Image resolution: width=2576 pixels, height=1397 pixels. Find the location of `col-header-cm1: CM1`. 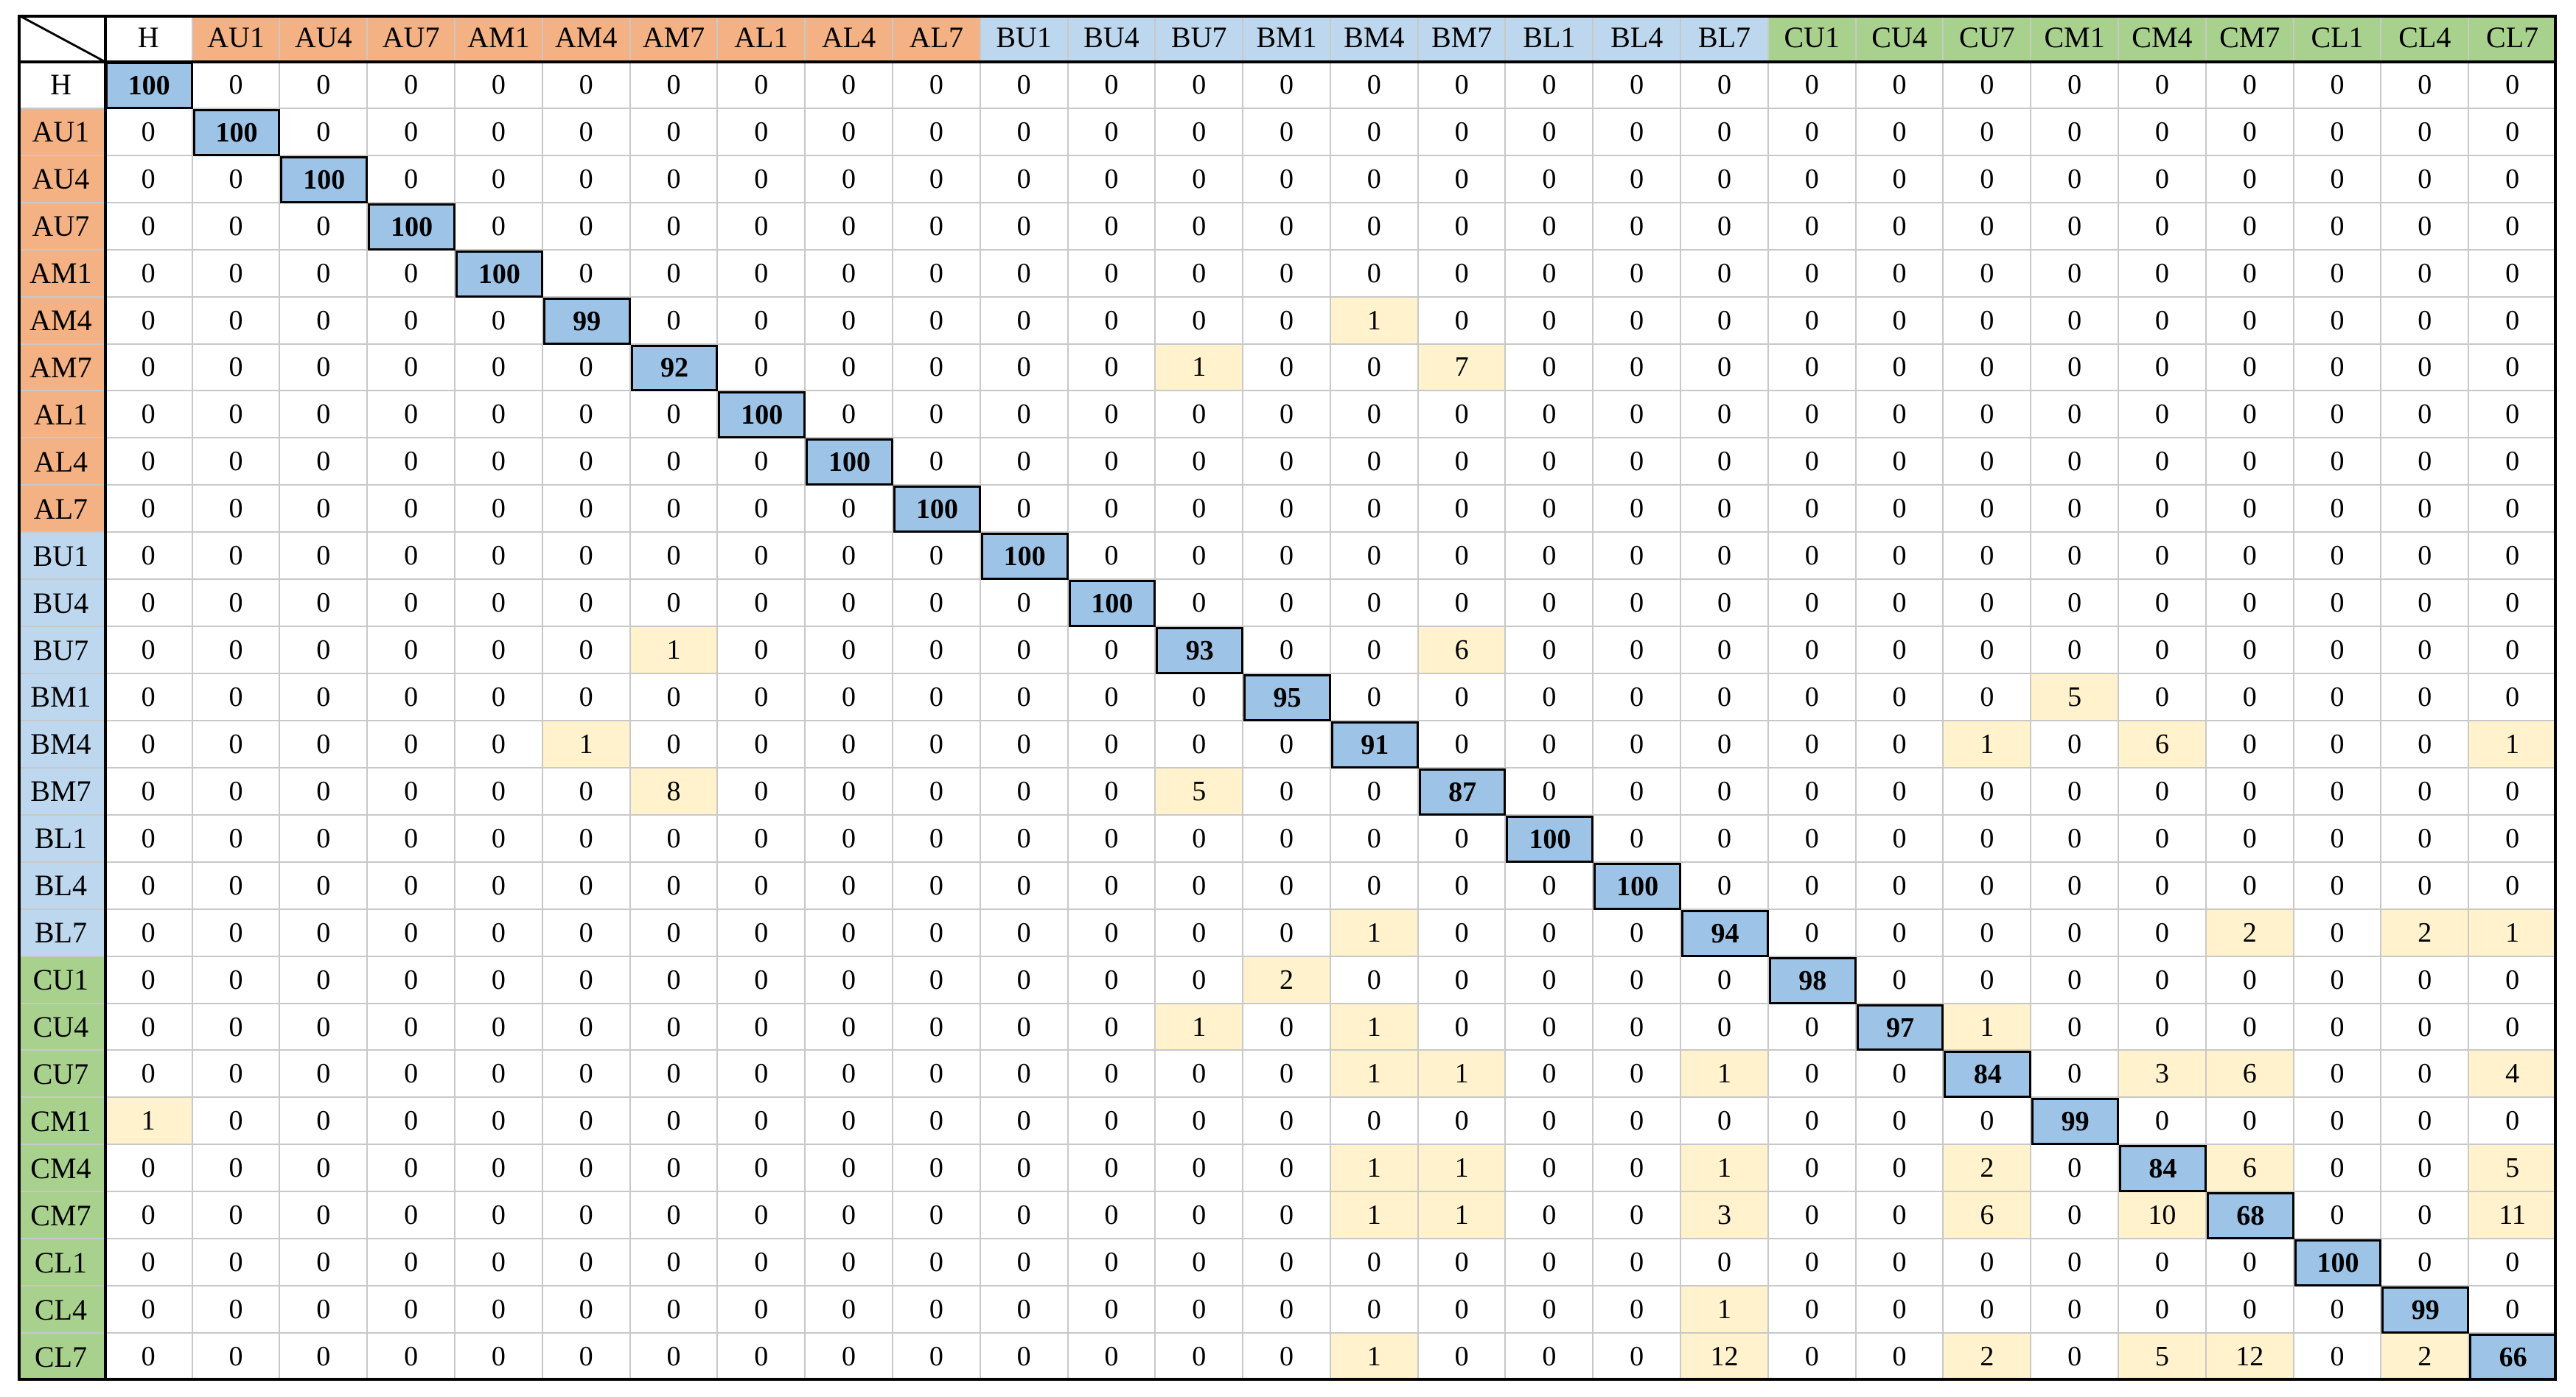

col-header-cm1: CM1 is located at coordinates (2075, 38).